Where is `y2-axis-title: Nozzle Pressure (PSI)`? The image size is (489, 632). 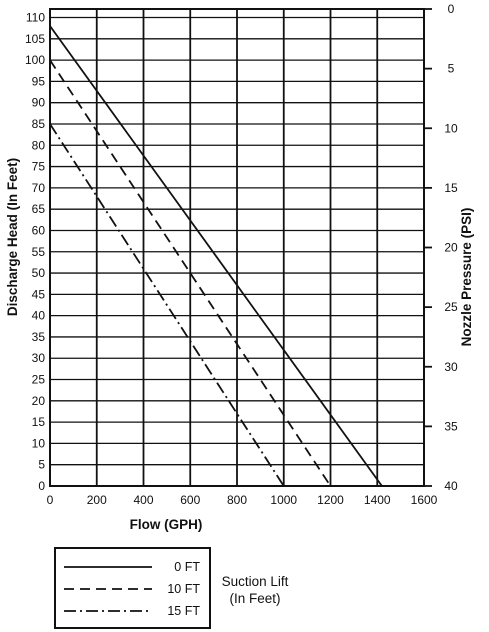
y2-axis-title: Nozzle Pressure (PSI) is located at coordinates (466, 277).